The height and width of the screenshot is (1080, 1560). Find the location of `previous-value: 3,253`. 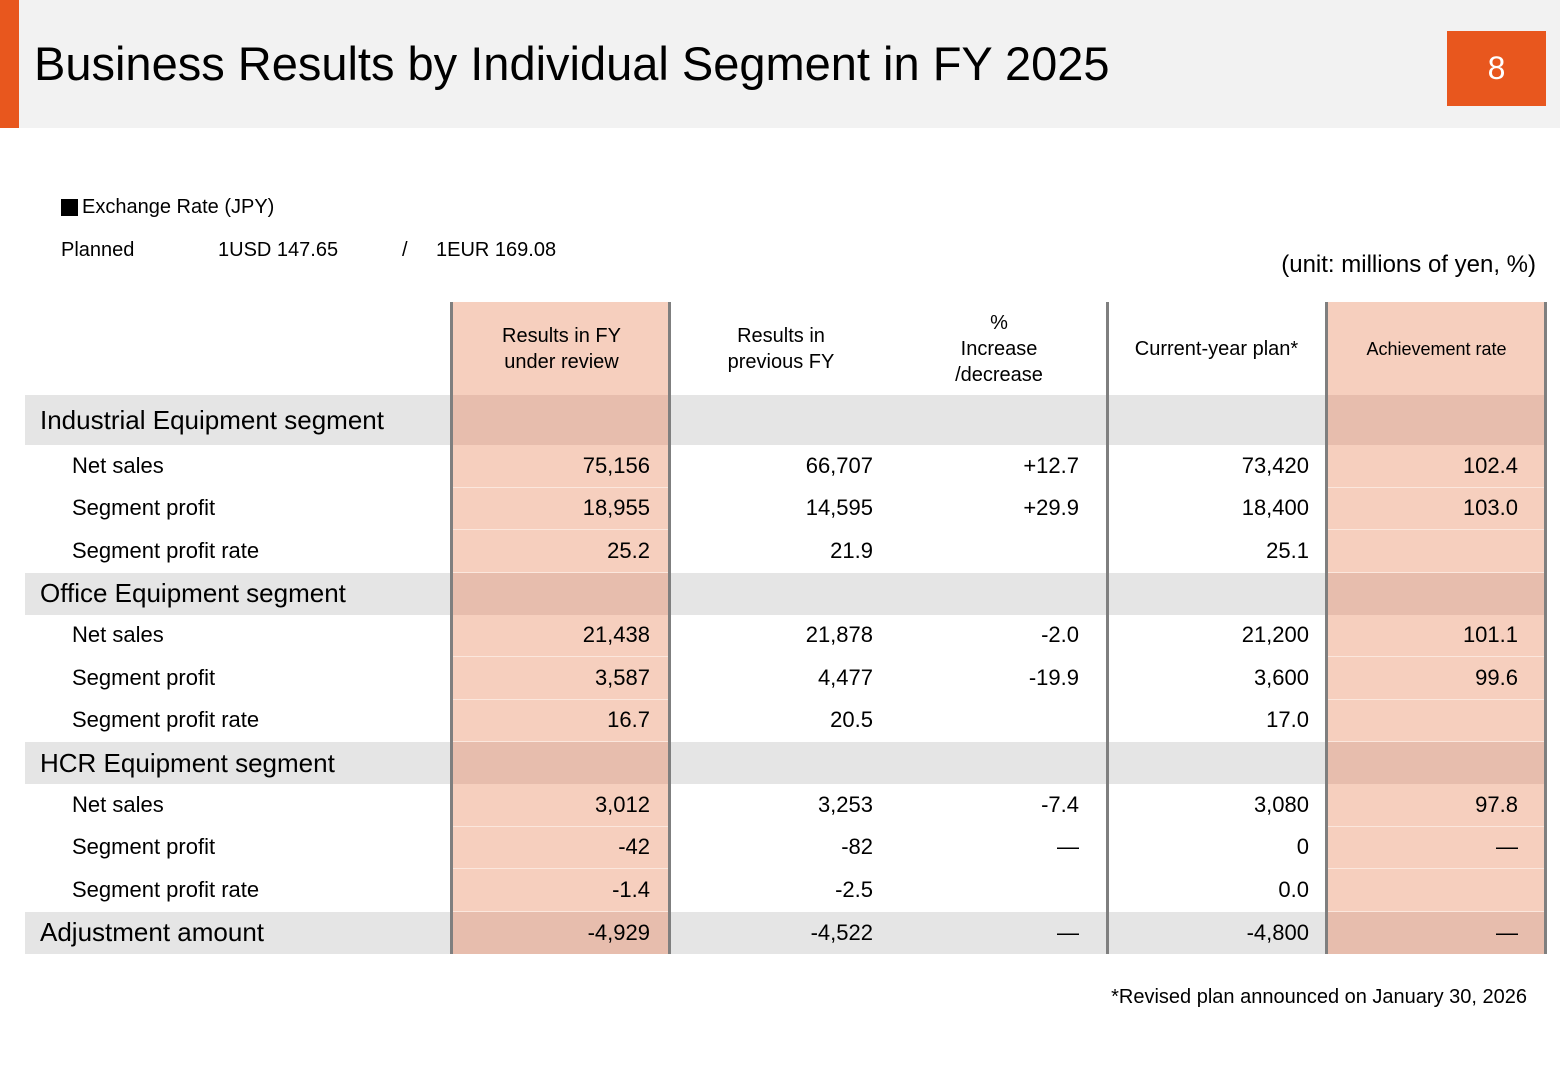

previous-value: 3,253 is located at coordinates (781, 805).